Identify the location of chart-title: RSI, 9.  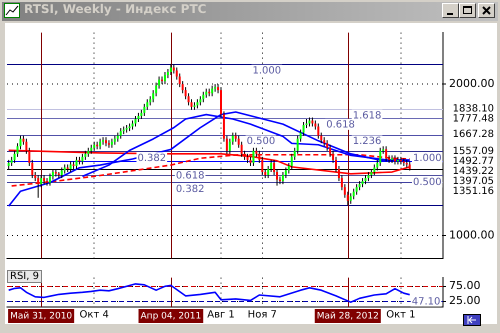
(24, 276).